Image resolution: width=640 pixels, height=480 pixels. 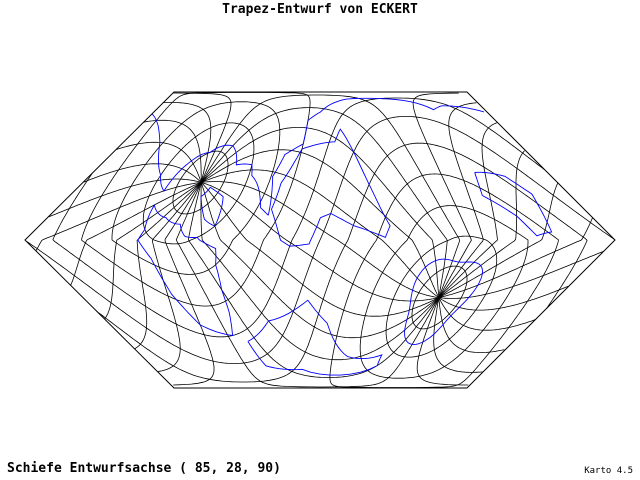 I want to click on projection-axis: Schiefe Entwurfsachse ( 85, 28, 90), so click(x=144, y=468).